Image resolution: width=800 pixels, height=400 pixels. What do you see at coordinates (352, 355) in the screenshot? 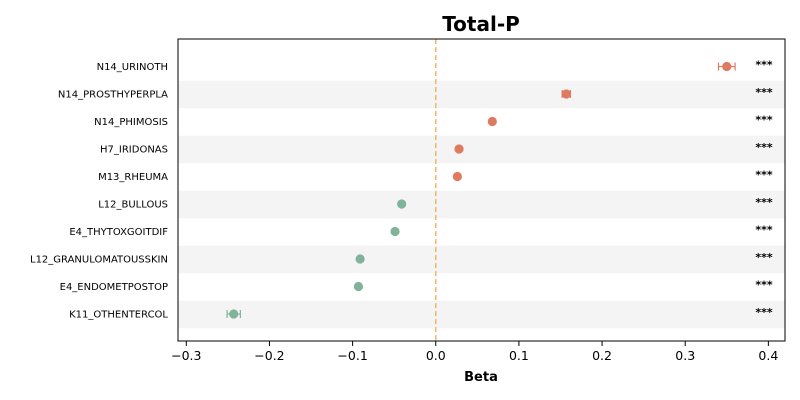
I see `x-tick-label: −0.1` at bounding box center [352, 355].